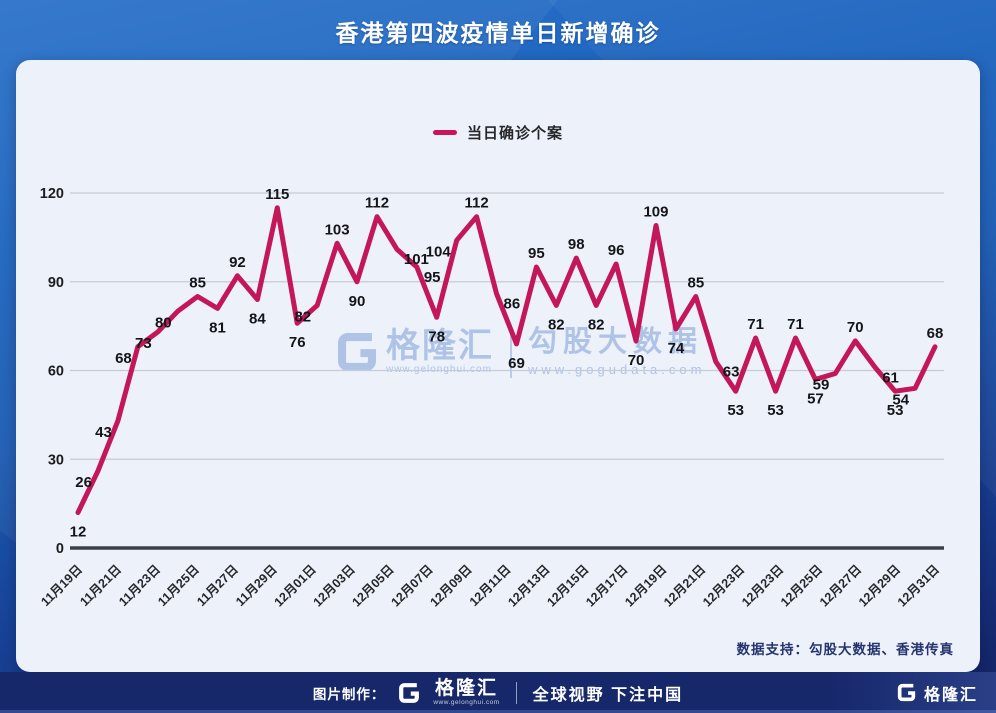 The height and width of the screenshot is (713, 996). I want to click on x-tick-label: 12月07日, so click(411, 585).